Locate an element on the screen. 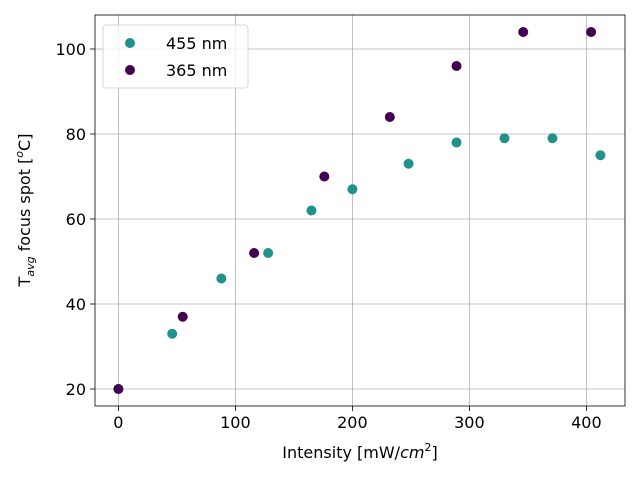  x-tick-label: 400 is located at coordinates (586, 422).